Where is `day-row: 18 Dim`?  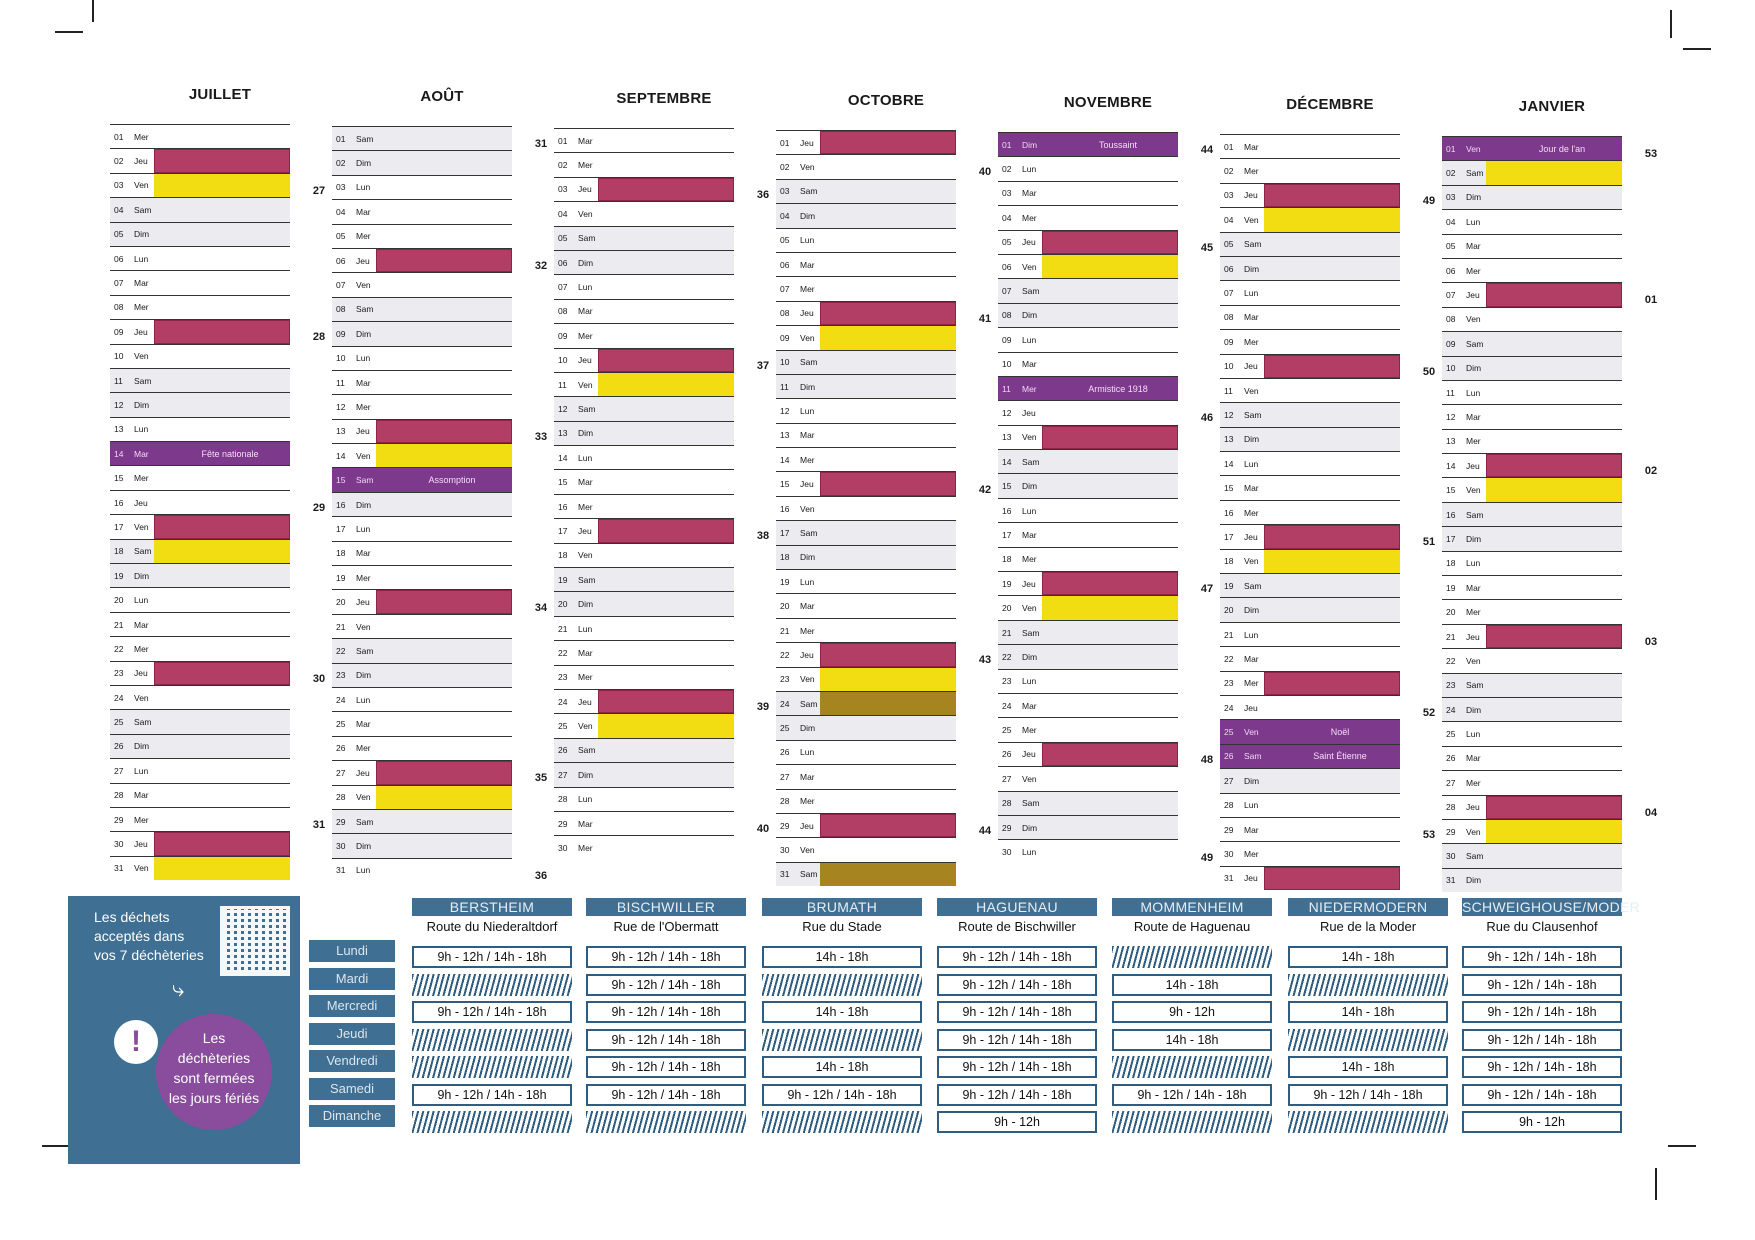 day-row: 18 Dim is located at coordinates (866, 557).